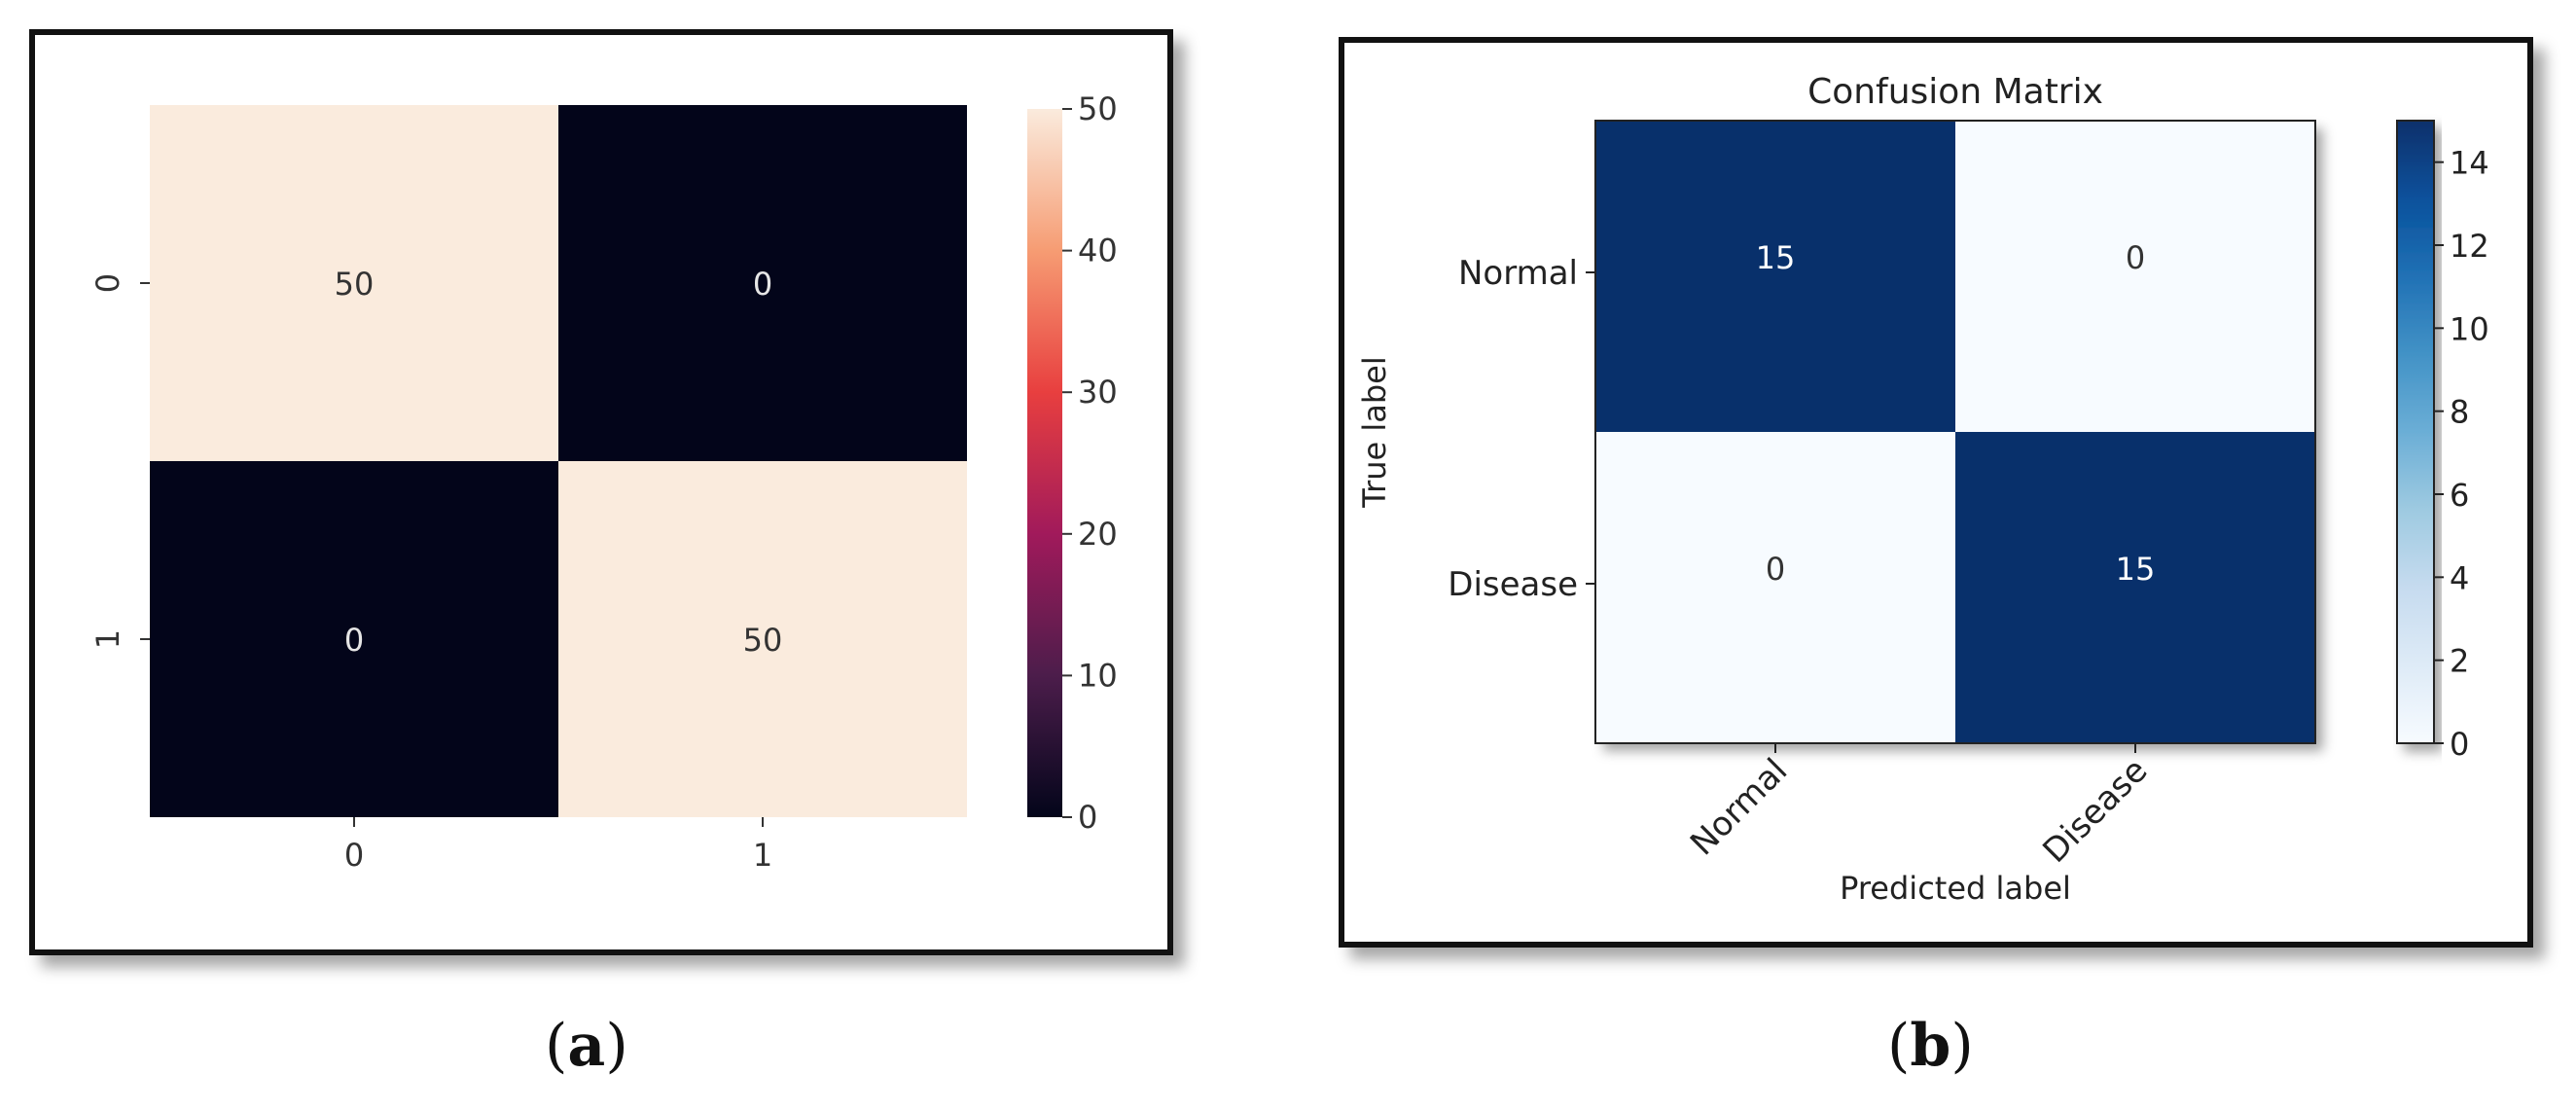  I want to click on colorbar-tick-label: 6, so click(2459, 495).